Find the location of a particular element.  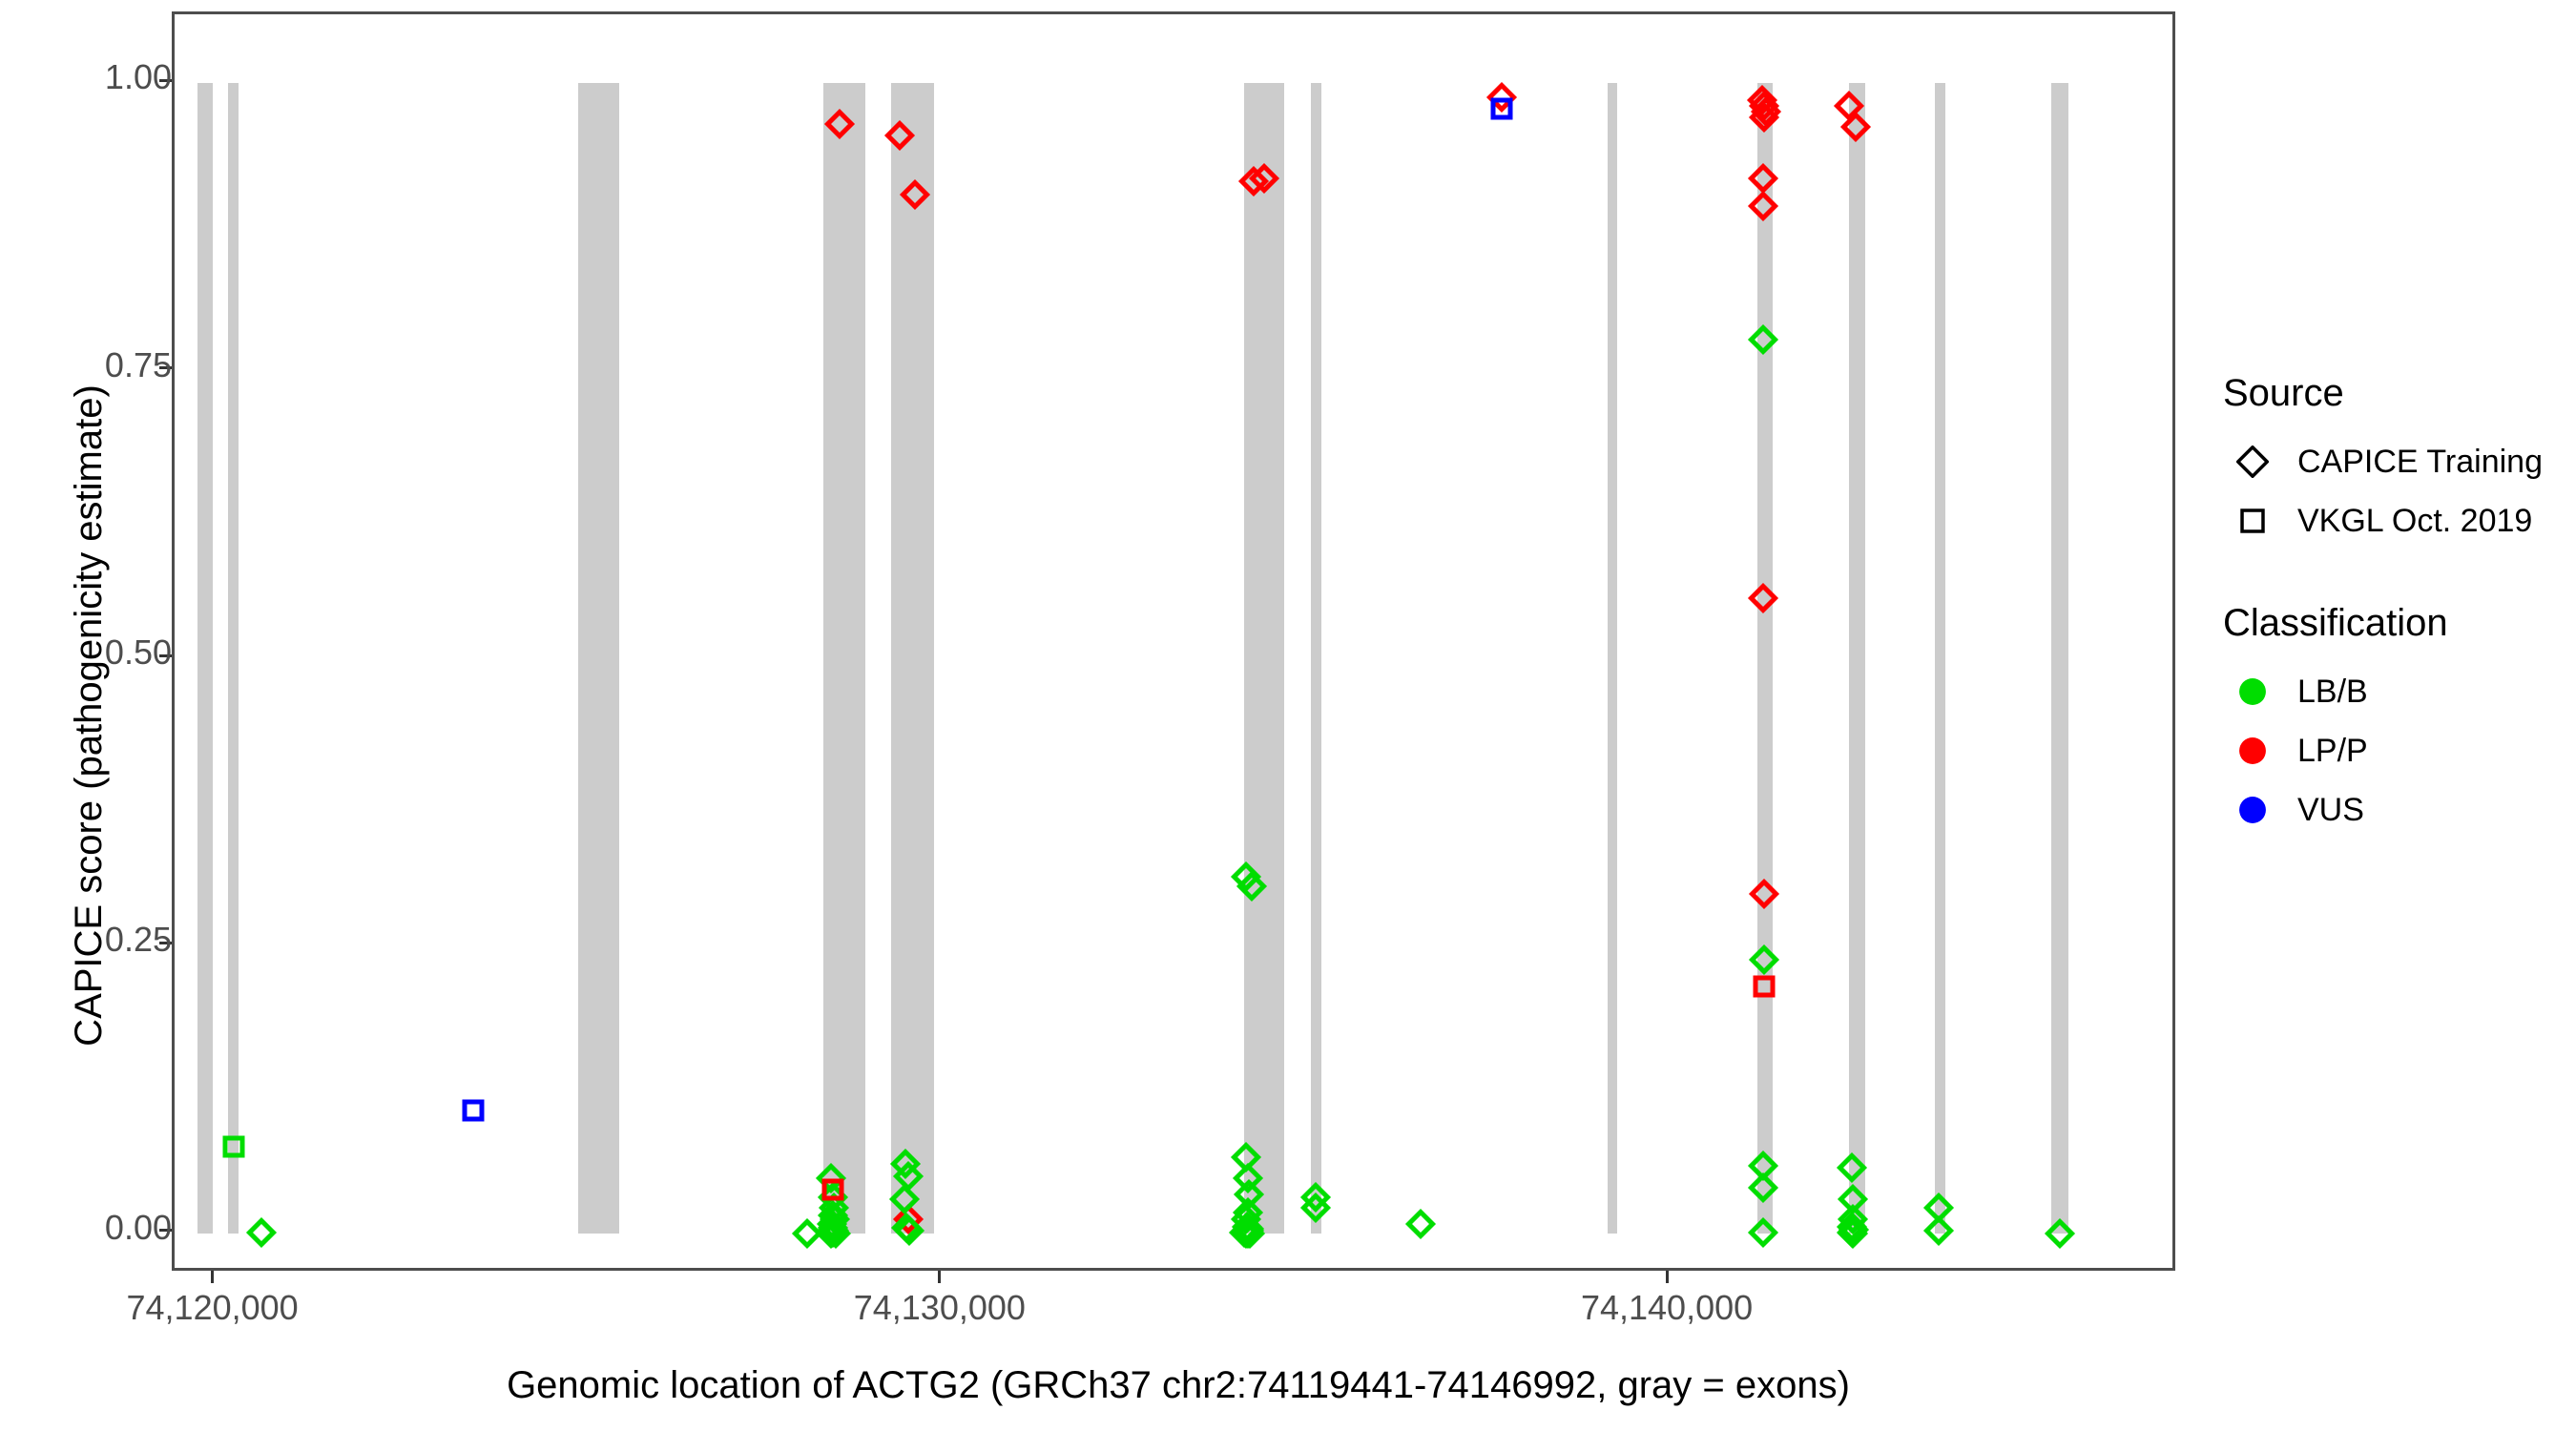

legend-item: VUS is located at coordinates (2394, 810).